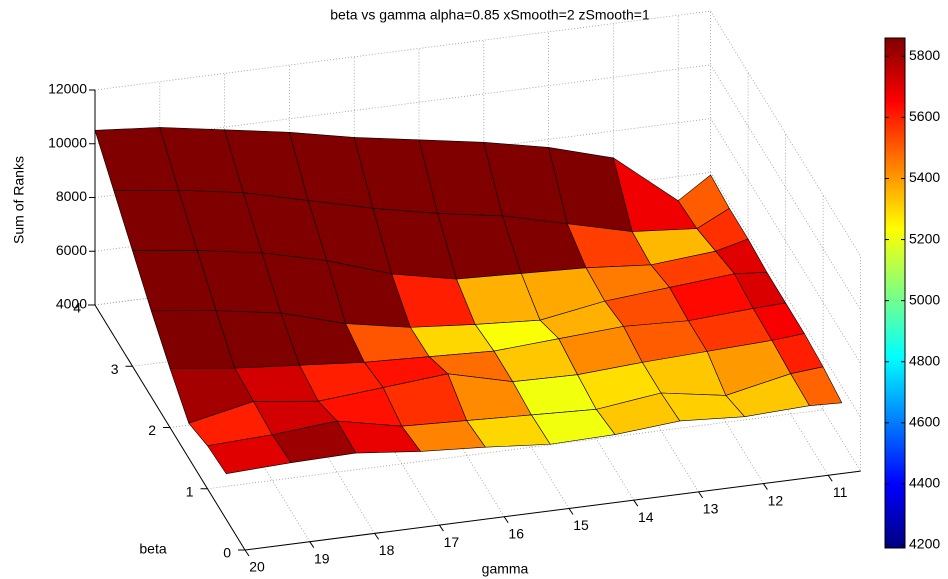  Describe the element at coordinates (67, 89) in the screenshot. I see `z-tick-label: 12000` at that location.